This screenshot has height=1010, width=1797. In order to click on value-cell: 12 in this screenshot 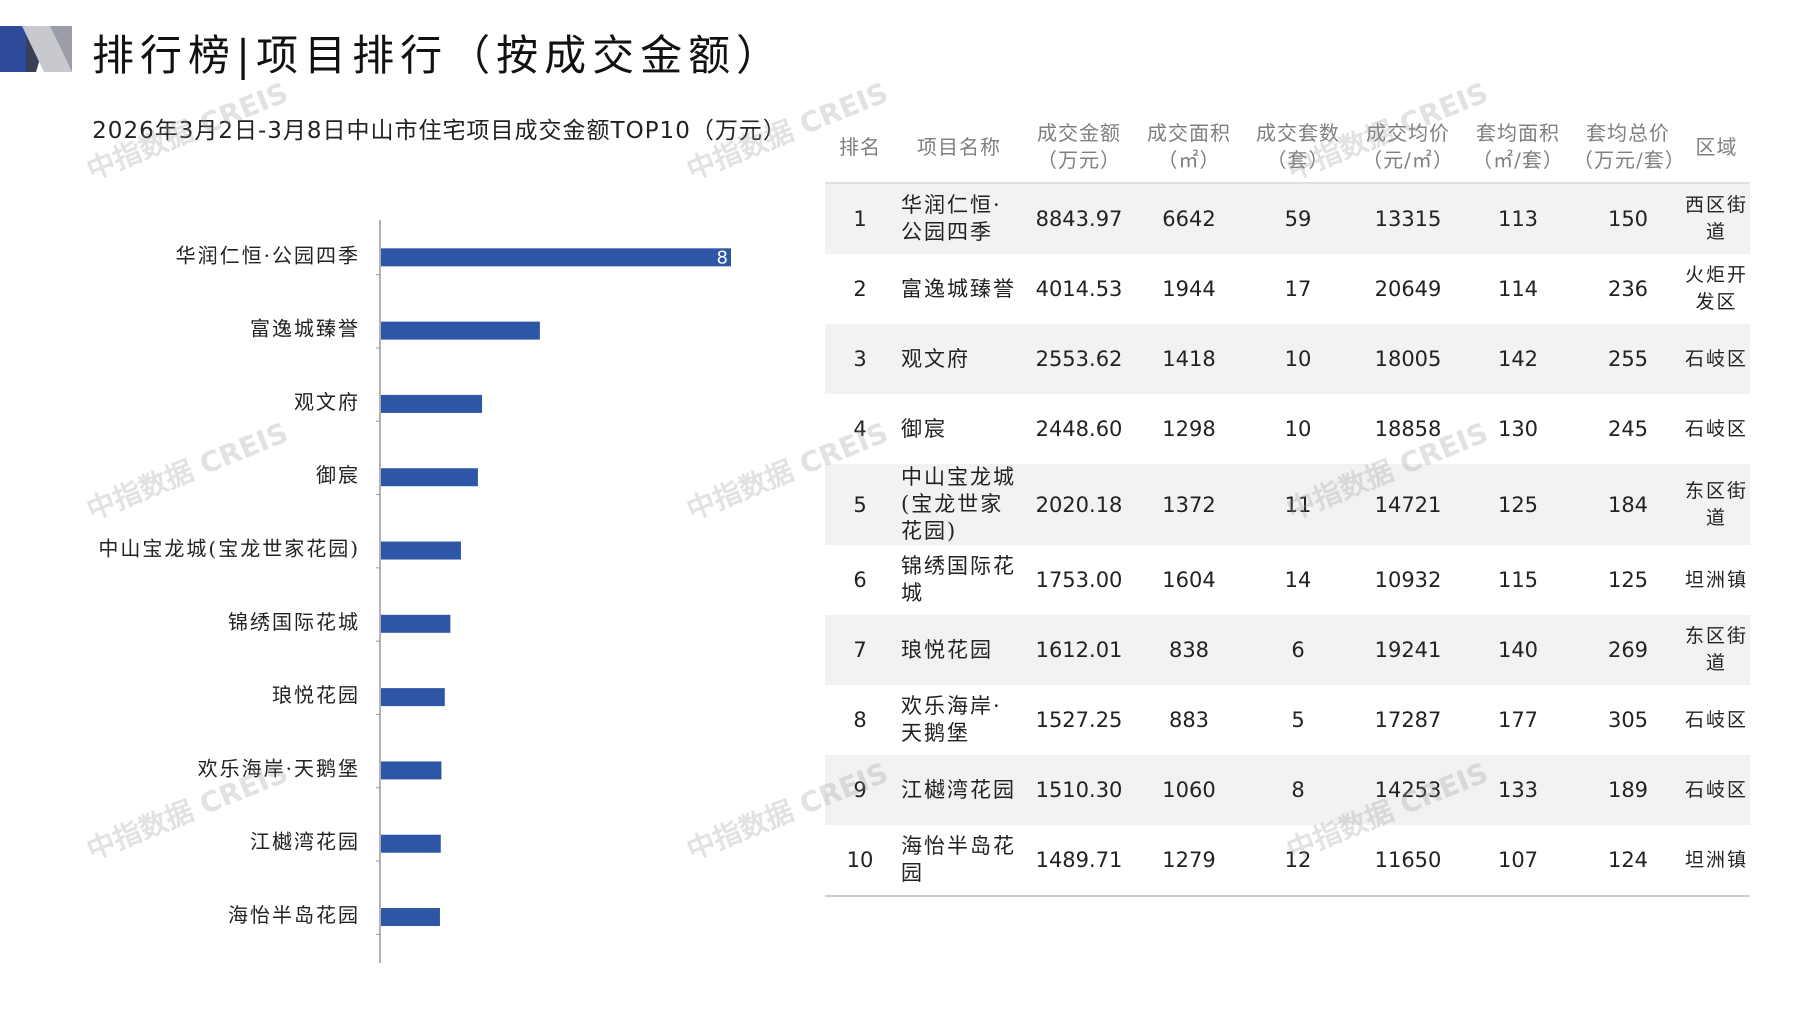, I will do `click(1298, 861)`.